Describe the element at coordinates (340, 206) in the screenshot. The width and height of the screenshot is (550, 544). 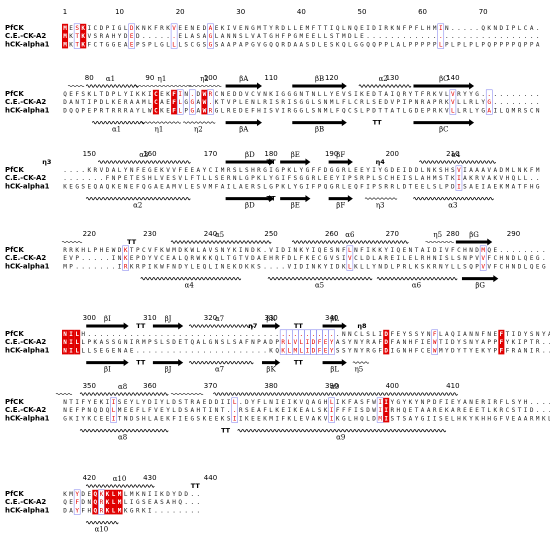
I see `ss-label: βF` at that location.